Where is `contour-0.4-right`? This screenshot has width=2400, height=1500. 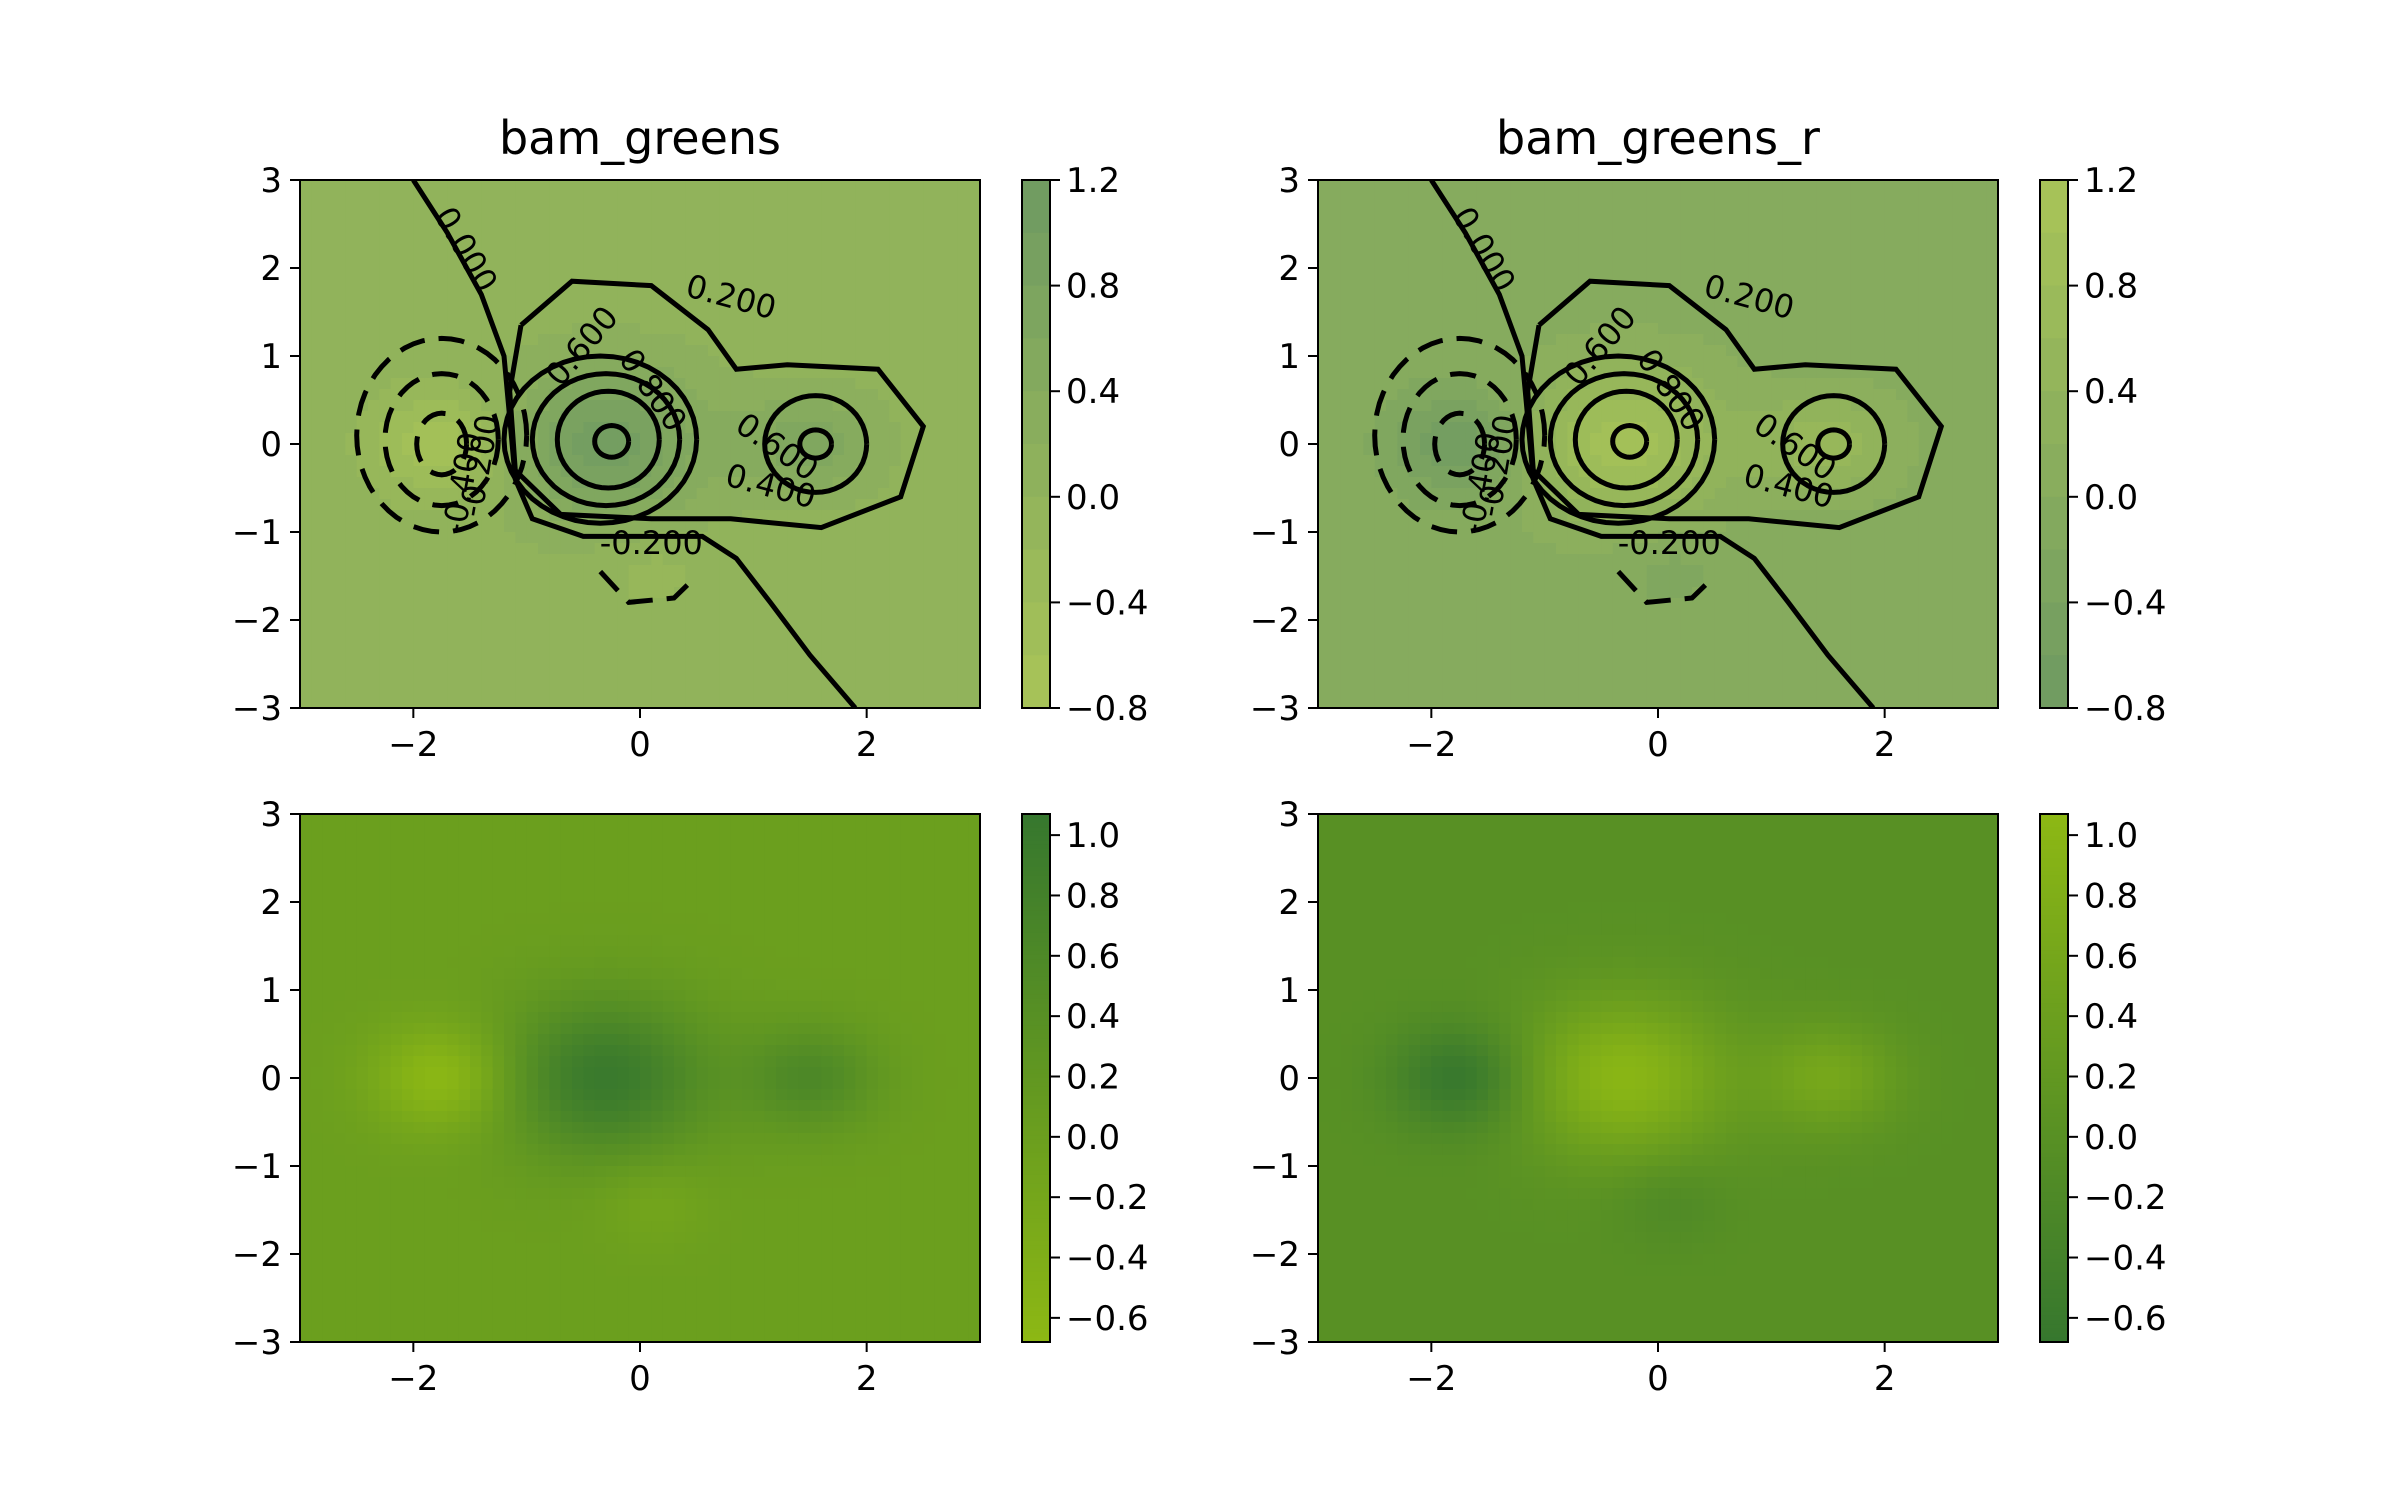 contour-0.4-right is located at coordinates (816, 444).